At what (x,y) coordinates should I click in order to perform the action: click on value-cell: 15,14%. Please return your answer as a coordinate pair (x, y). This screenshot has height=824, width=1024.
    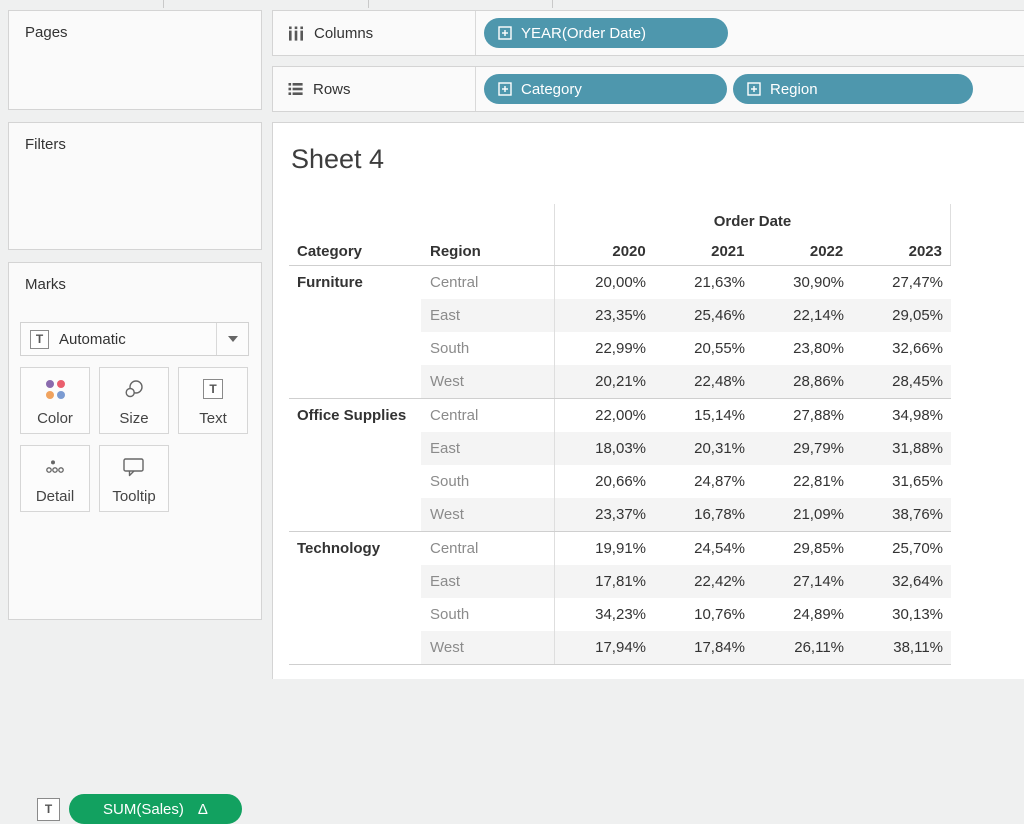
    Looking at the image, I should click on (719, 415).